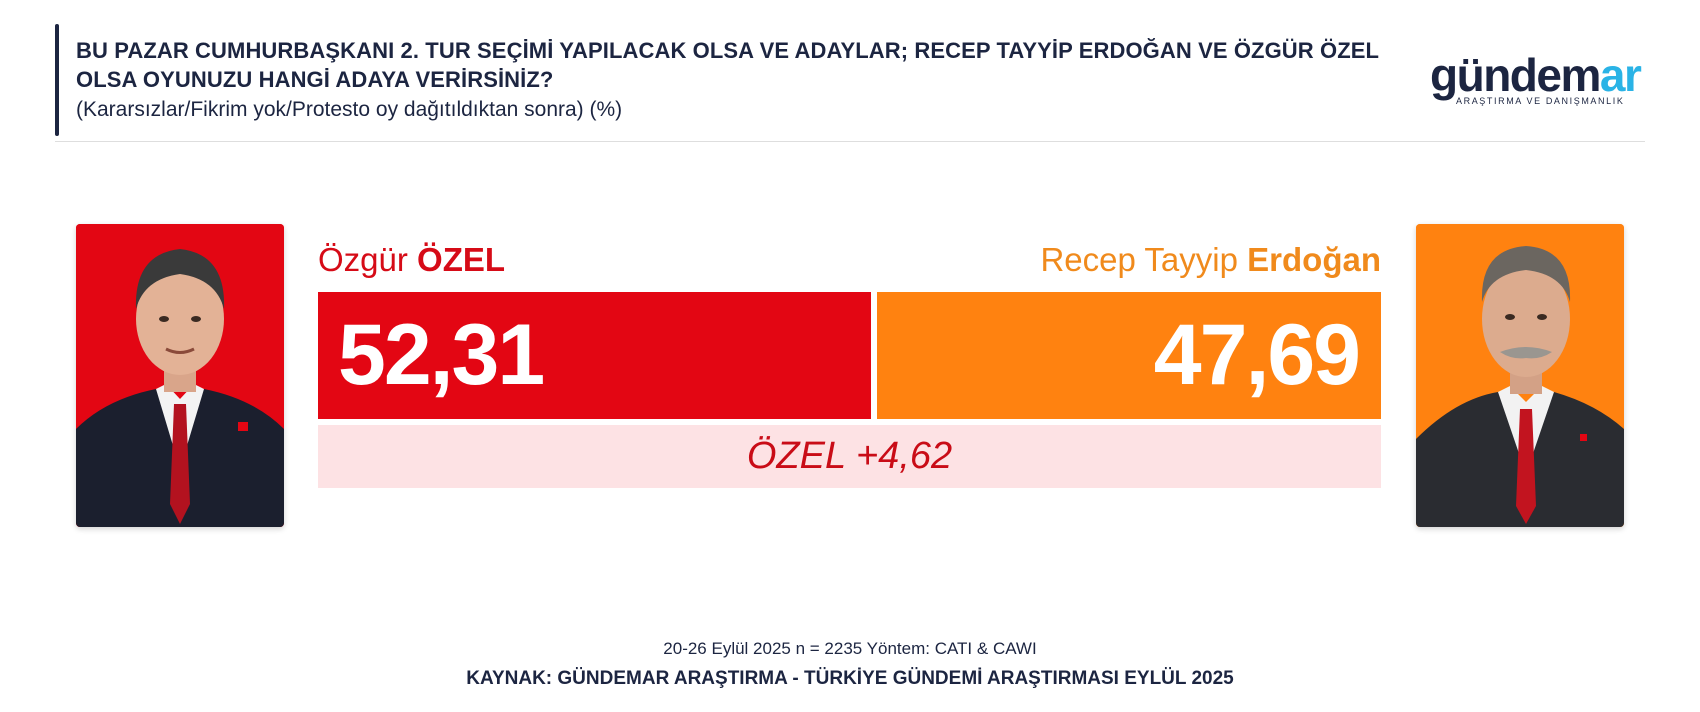 Image resolution: width=1700 pixels, height=712 pixels. I want to click on portrait-erdogan-icon, so click(1520, 375).